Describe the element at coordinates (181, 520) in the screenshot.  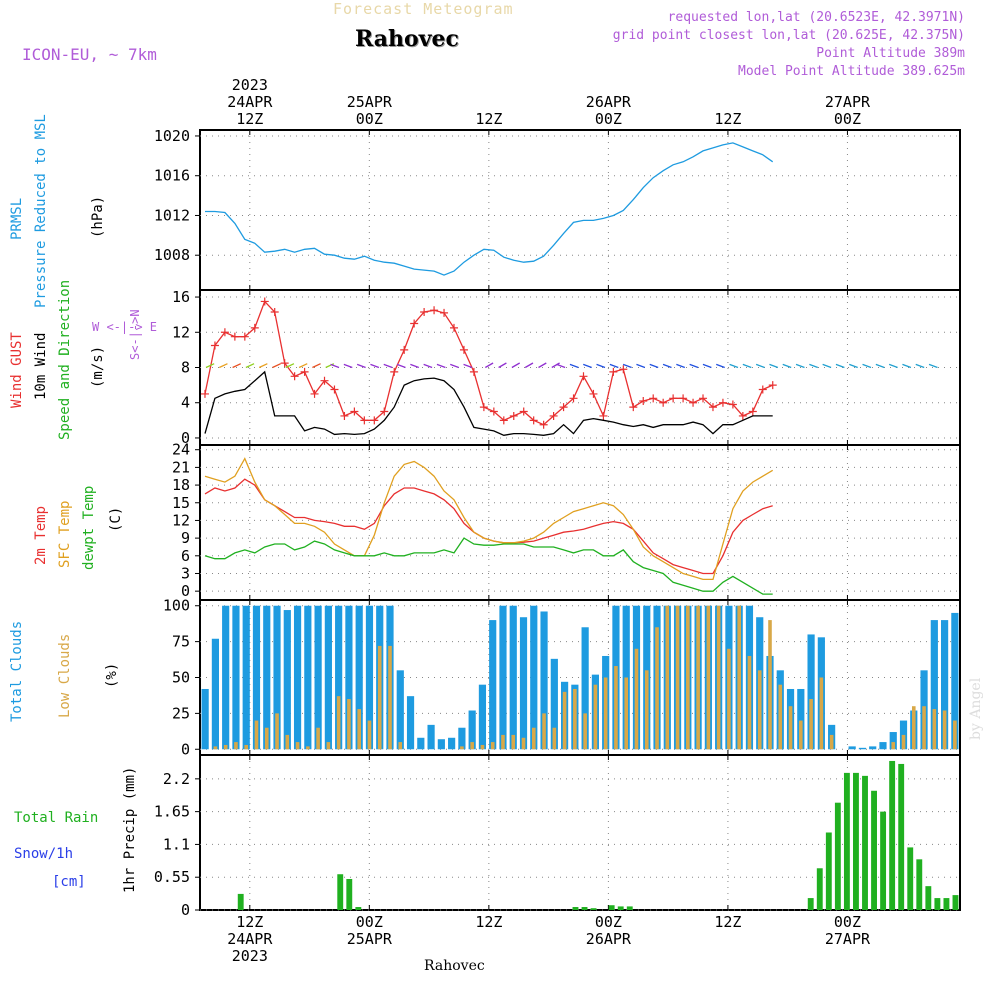
I see `temp-ytick-label: 12` at that location.